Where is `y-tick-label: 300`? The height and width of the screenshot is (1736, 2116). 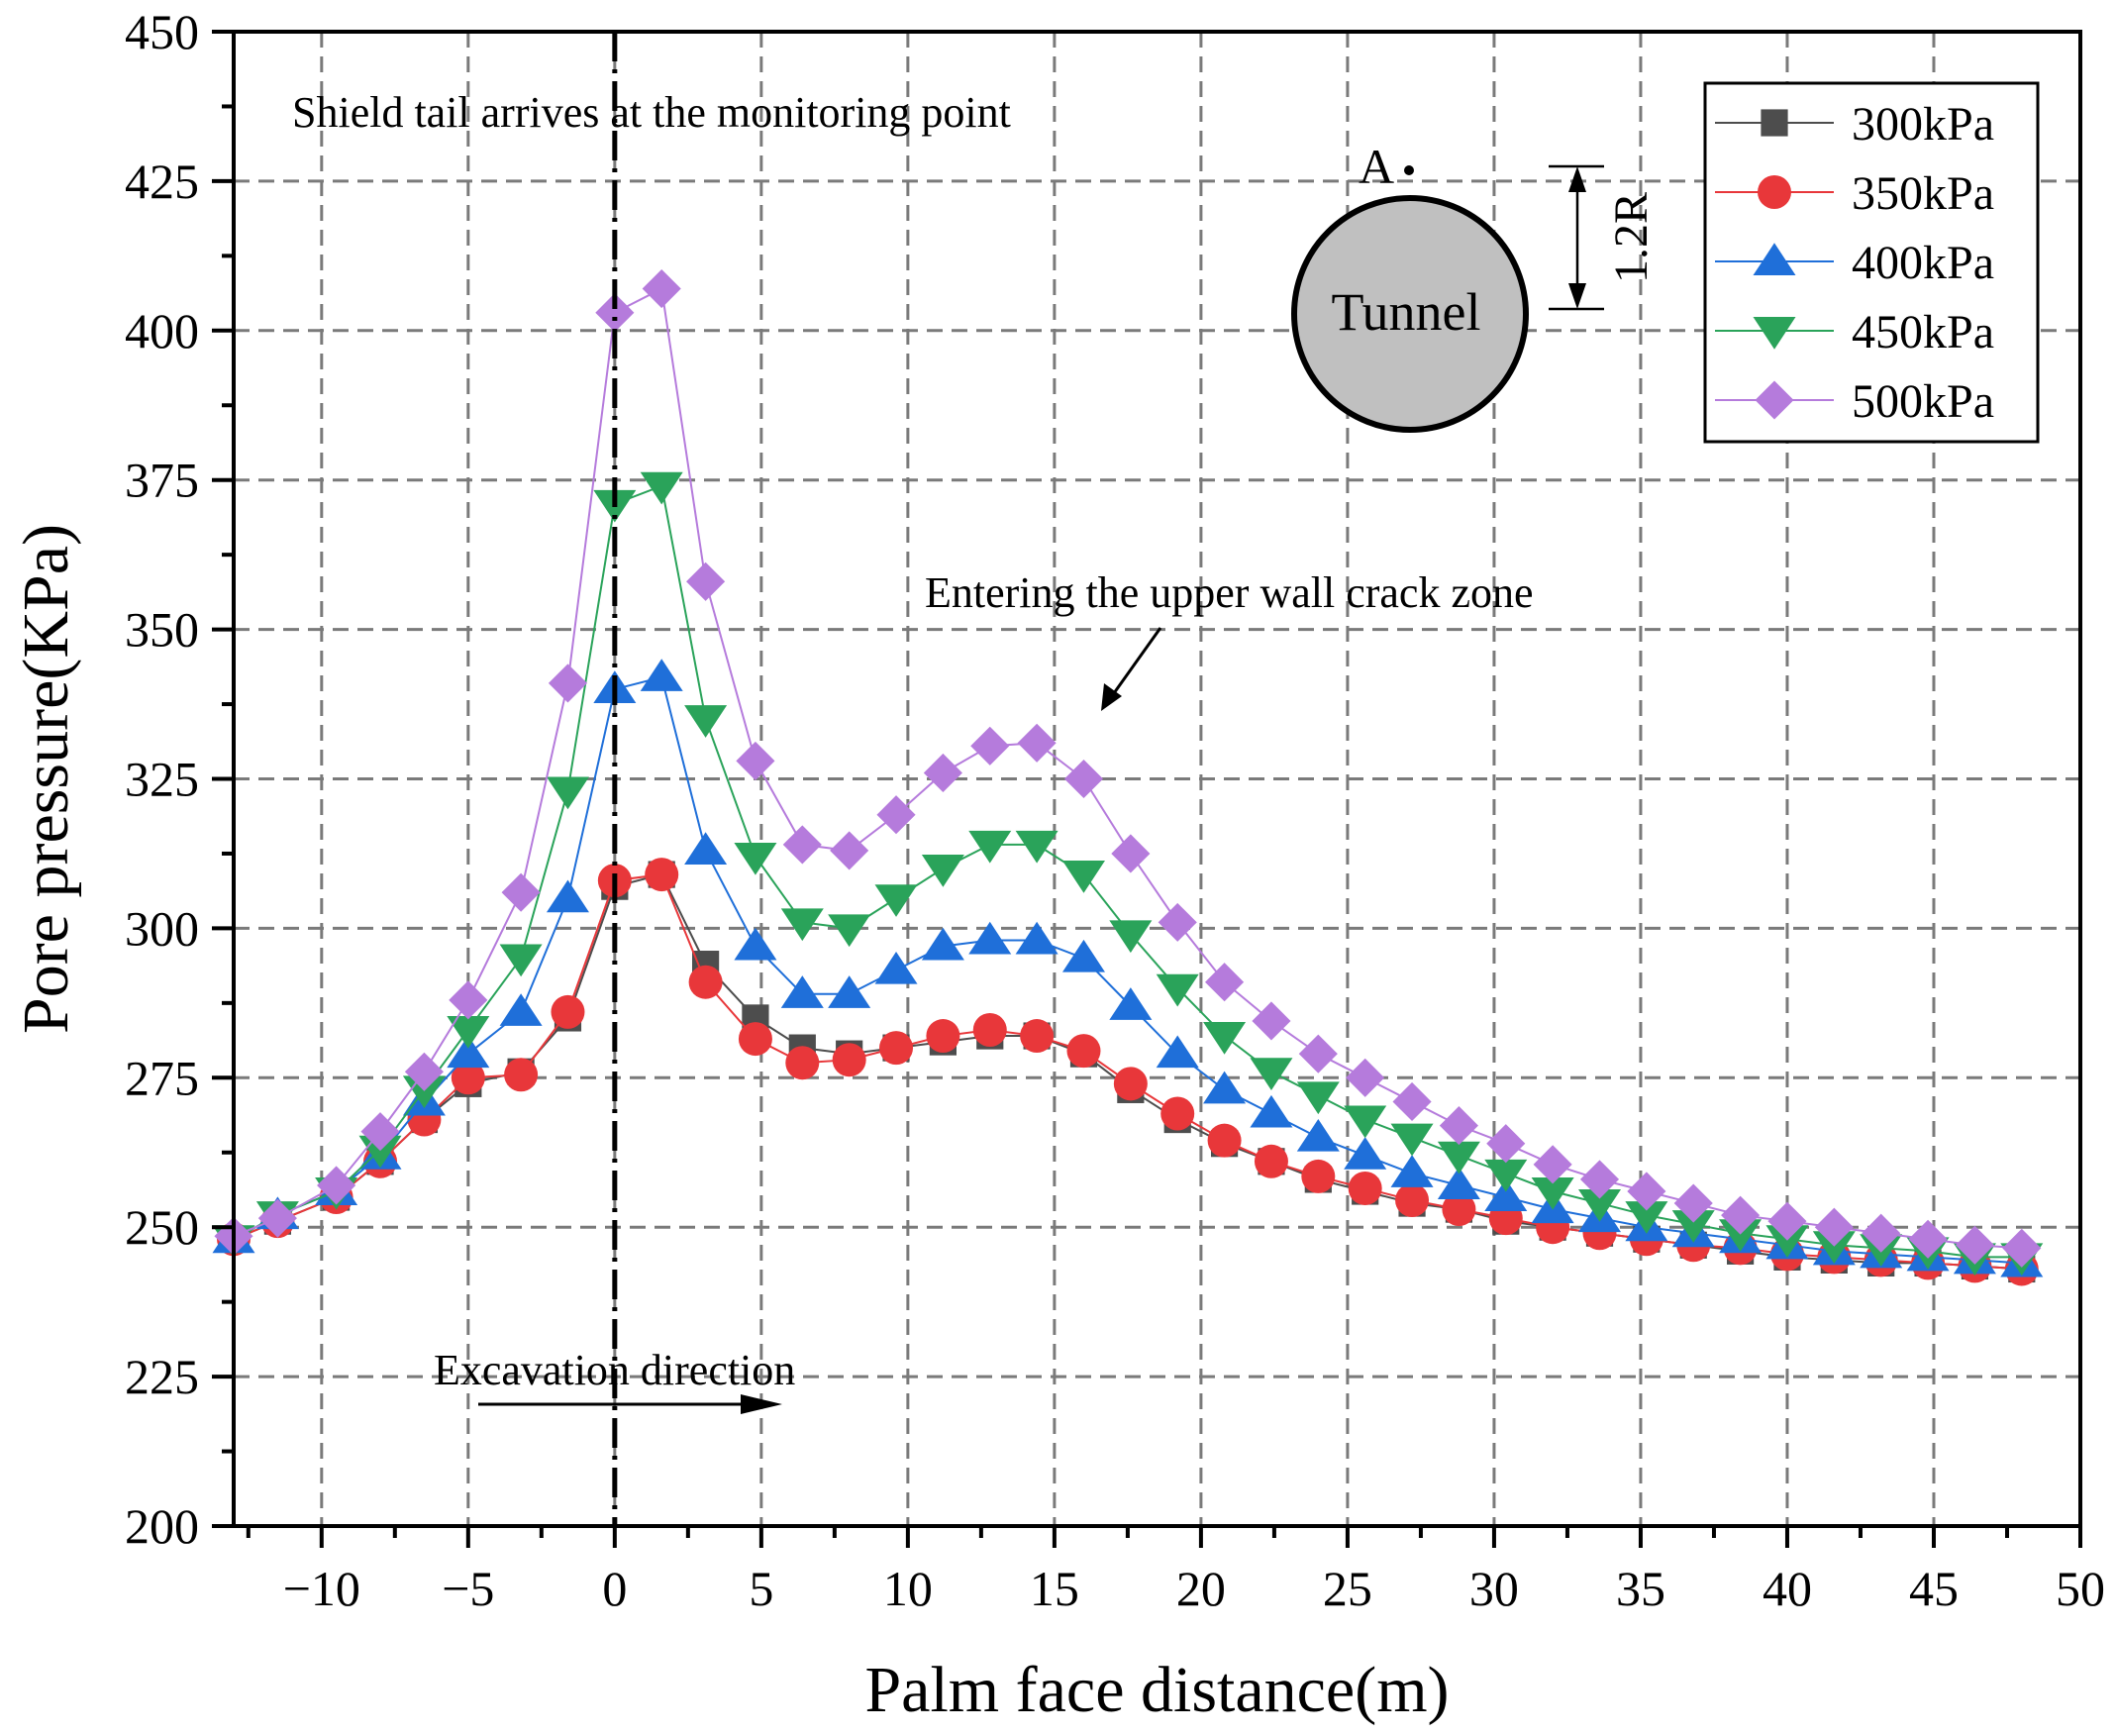 y-tick-label: 300 is located at coordinates (162, 928).